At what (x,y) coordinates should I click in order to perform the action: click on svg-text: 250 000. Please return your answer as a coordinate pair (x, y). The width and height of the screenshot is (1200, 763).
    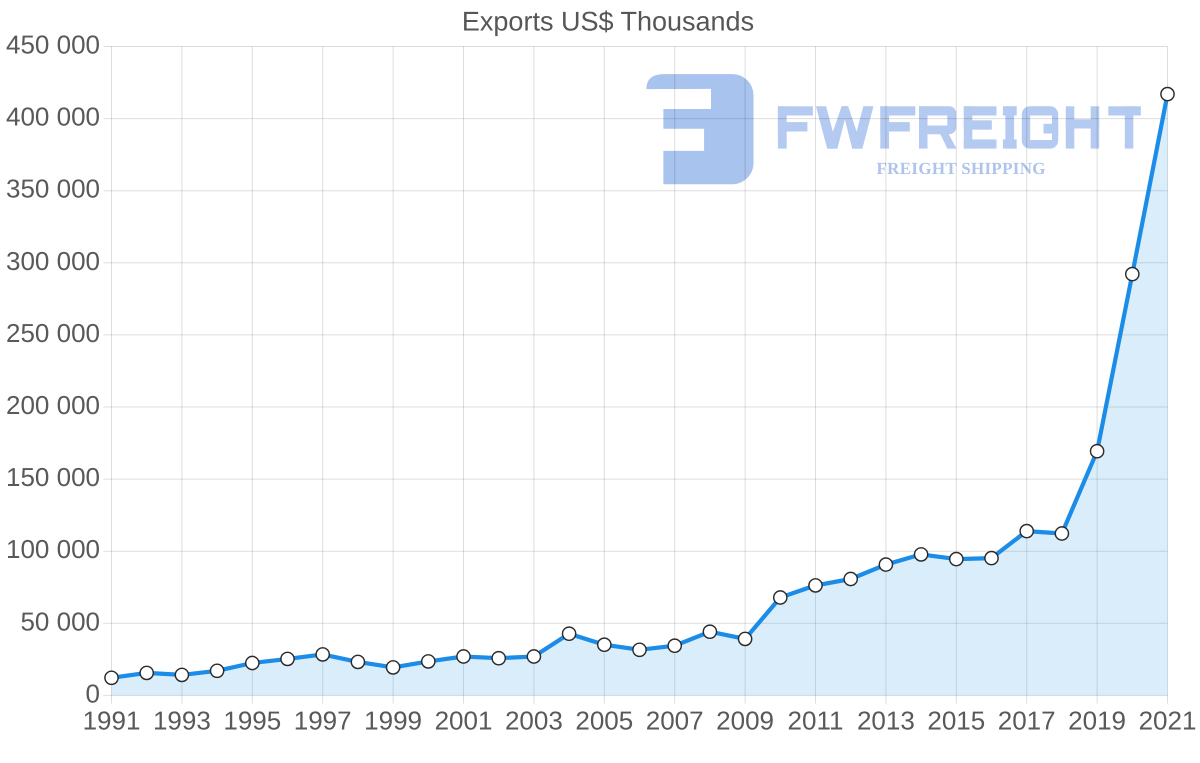
    Looking at the image, I should click on (53, 333).